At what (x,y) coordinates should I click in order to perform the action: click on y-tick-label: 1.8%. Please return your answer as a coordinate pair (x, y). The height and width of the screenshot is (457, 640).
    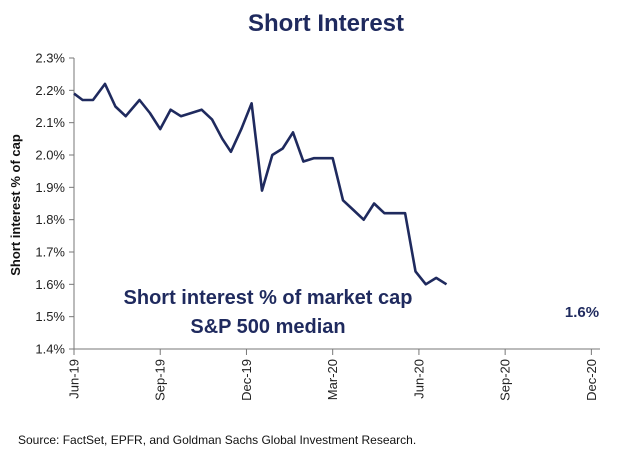
    Looking at the image, I should click on (50, 219).